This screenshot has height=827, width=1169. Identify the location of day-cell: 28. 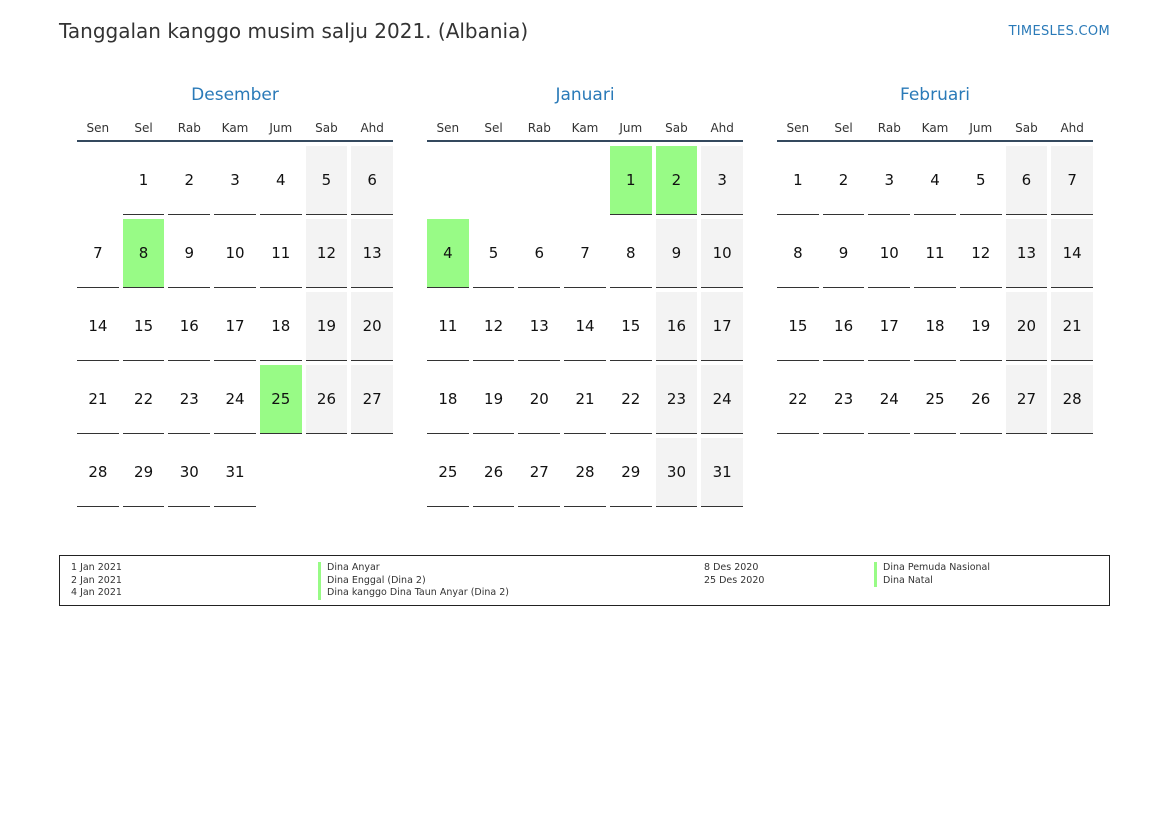
(1072, 399).